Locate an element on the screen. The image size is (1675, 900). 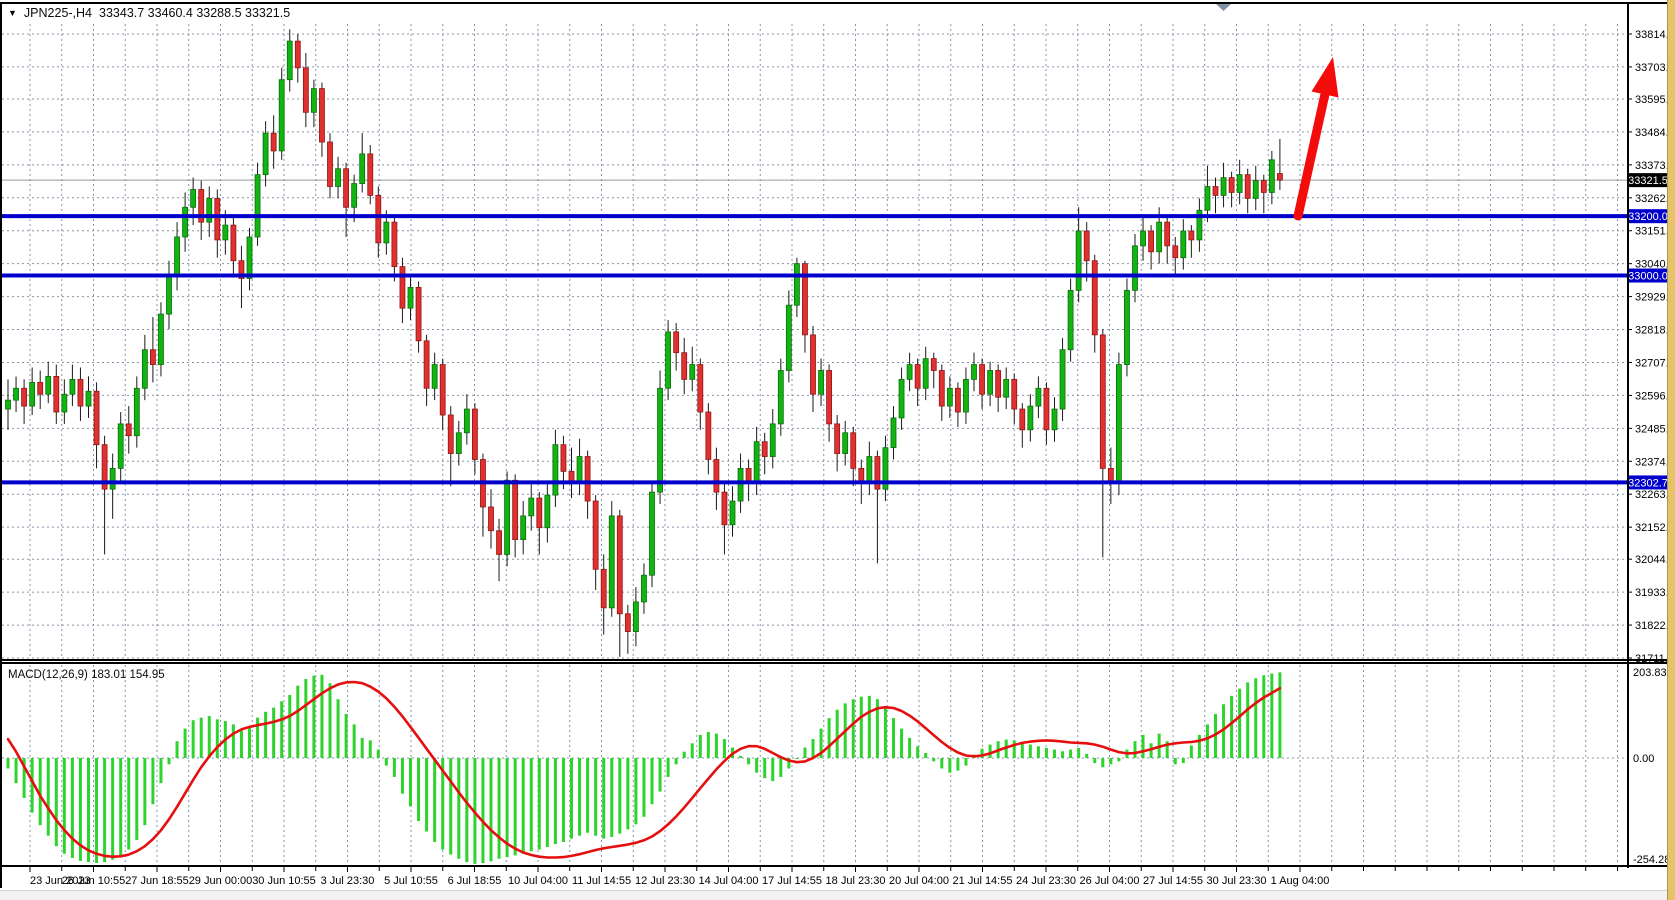
price-tick-label: 33703.0 is located at coordinates (1655, 68).